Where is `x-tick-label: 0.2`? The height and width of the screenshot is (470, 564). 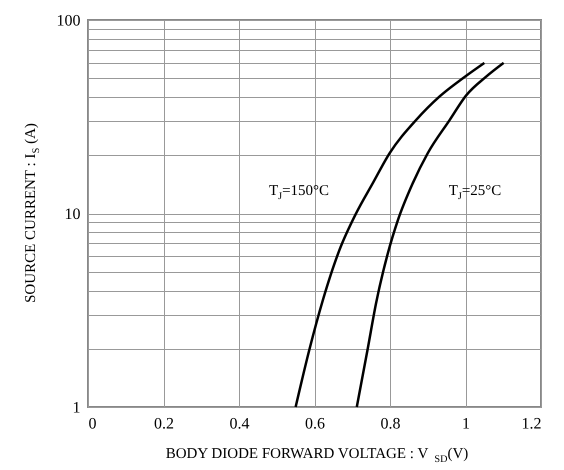
x-tick-label: 0.2 is located at coordinates (164, 424).